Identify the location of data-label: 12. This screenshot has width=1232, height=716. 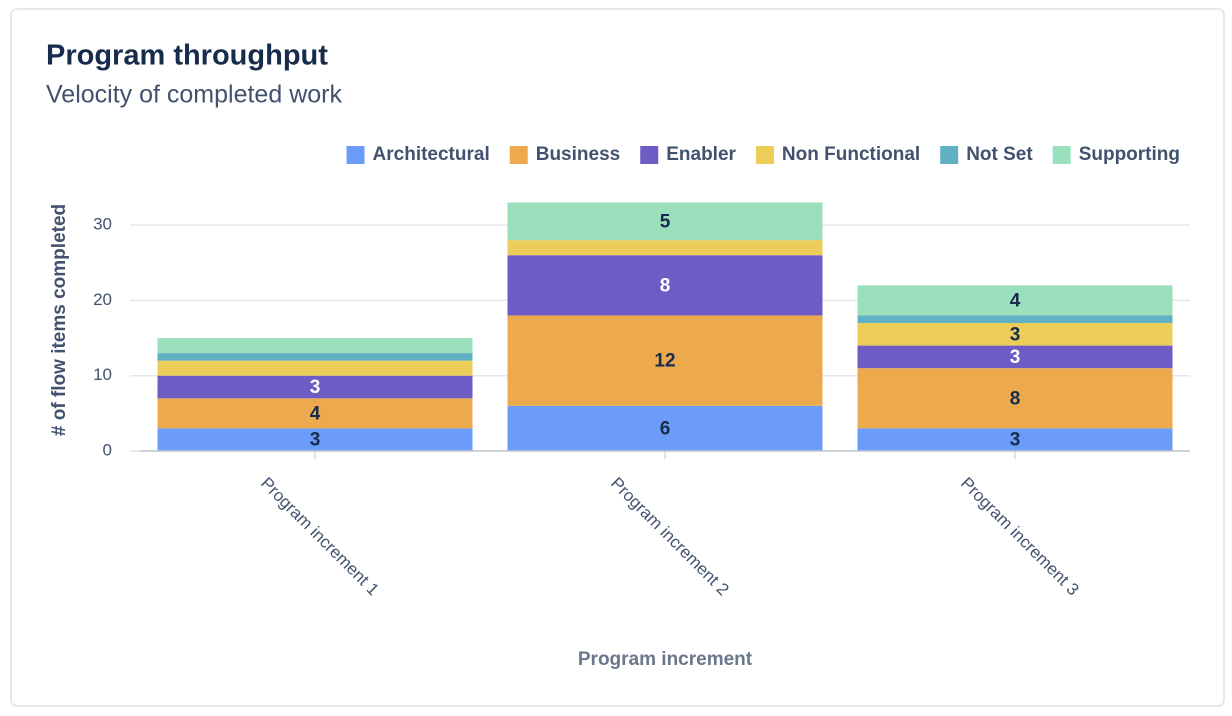
(664, 361).